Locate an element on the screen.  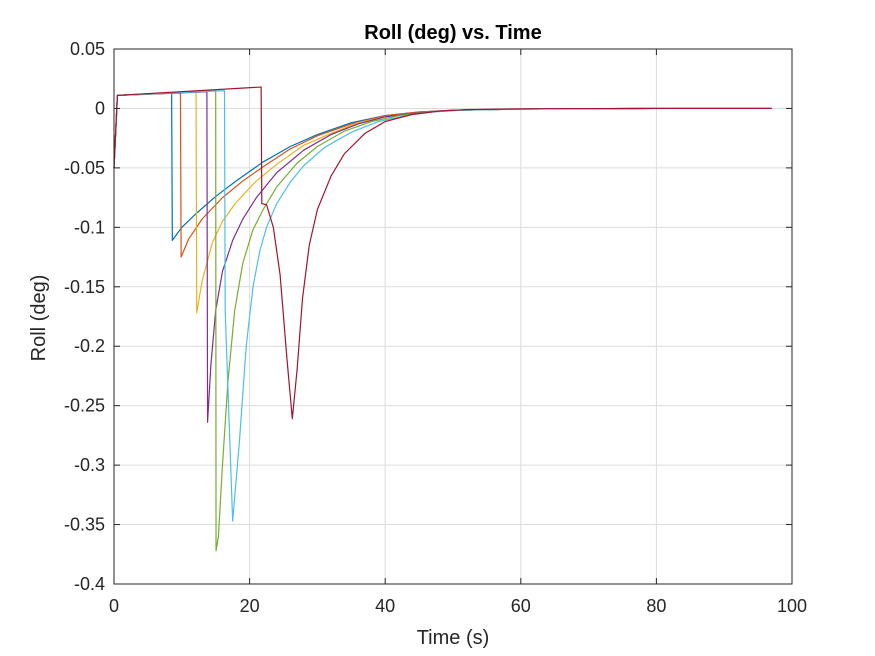
x-tick-label: 80 is located at coordinates (656, 606).